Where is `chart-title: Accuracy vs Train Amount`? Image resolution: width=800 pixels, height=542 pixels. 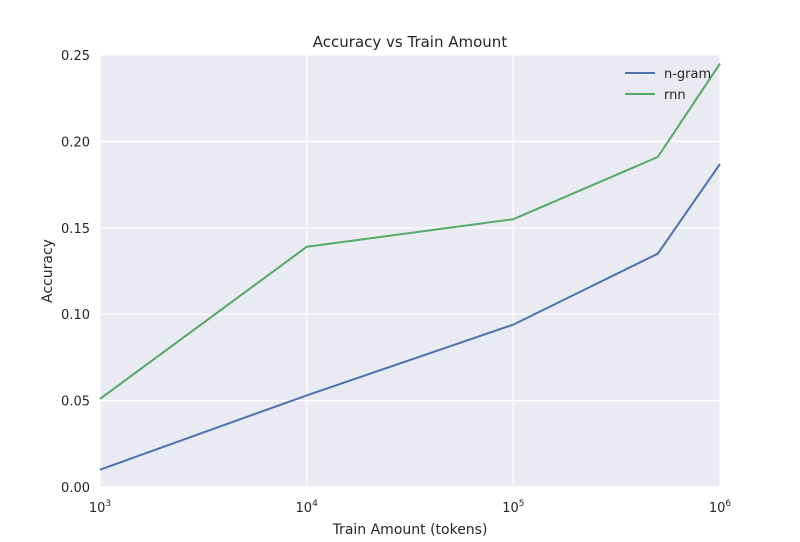
chart-title: Accuracy vs Train Amount is located at coordinates (410, 42).